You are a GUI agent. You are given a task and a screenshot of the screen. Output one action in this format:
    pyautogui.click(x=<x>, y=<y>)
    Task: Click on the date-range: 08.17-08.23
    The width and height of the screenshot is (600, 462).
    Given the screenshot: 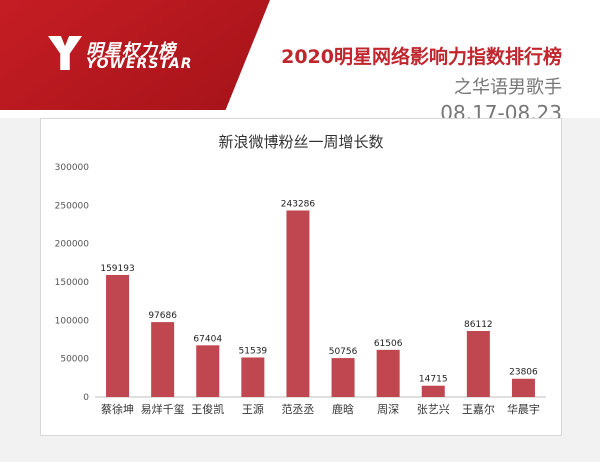 What is the action you would take?
    pyautogui.click(x=501, y=109)
    